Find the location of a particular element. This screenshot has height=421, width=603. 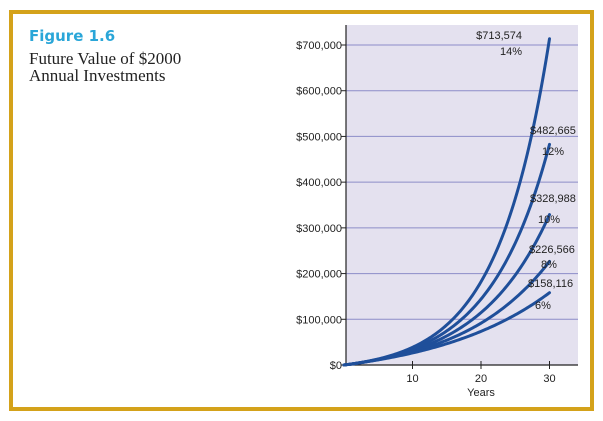

figure-label: Figure 1.6 is located at coordinates (72, 36).